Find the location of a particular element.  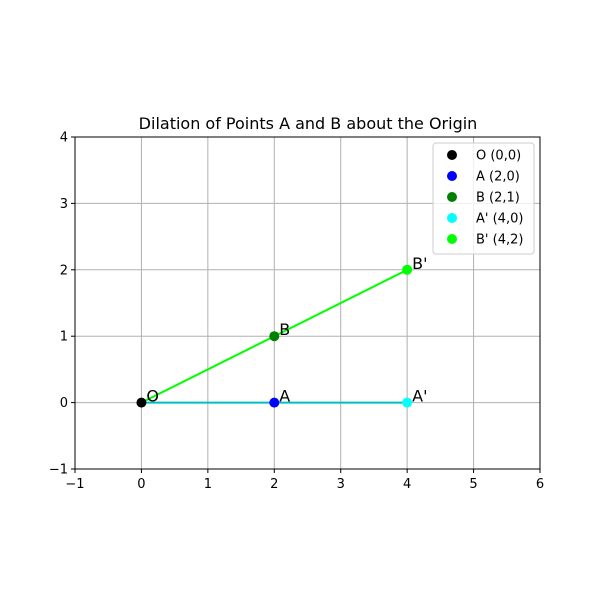

x-axis: −1 0 1 2 3 4 5 6 is located at coordinates (304, 480).